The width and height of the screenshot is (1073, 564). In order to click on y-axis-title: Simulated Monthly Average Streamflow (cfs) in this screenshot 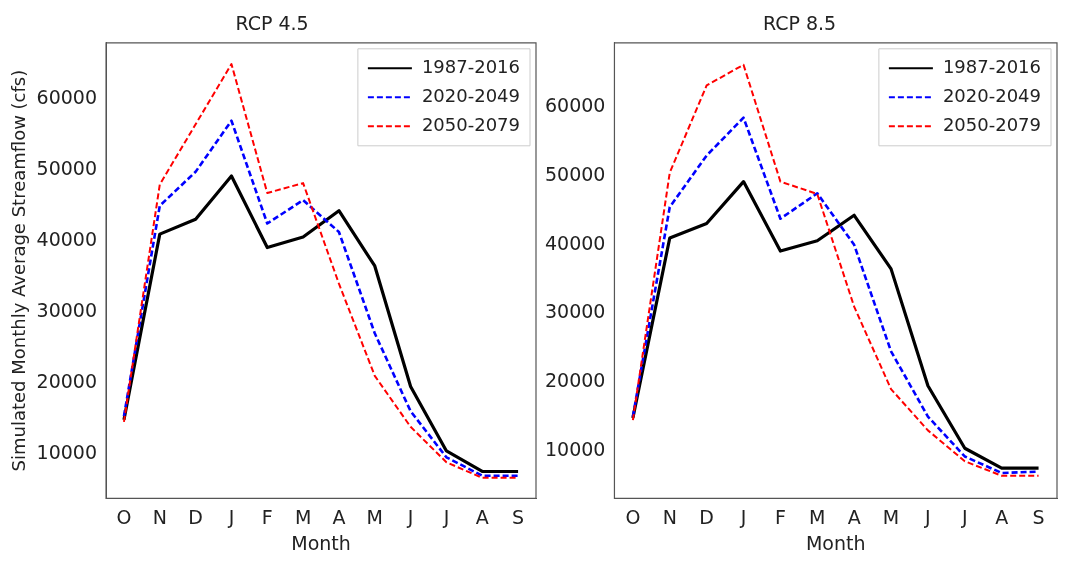, I will do `click(19, 270)`.